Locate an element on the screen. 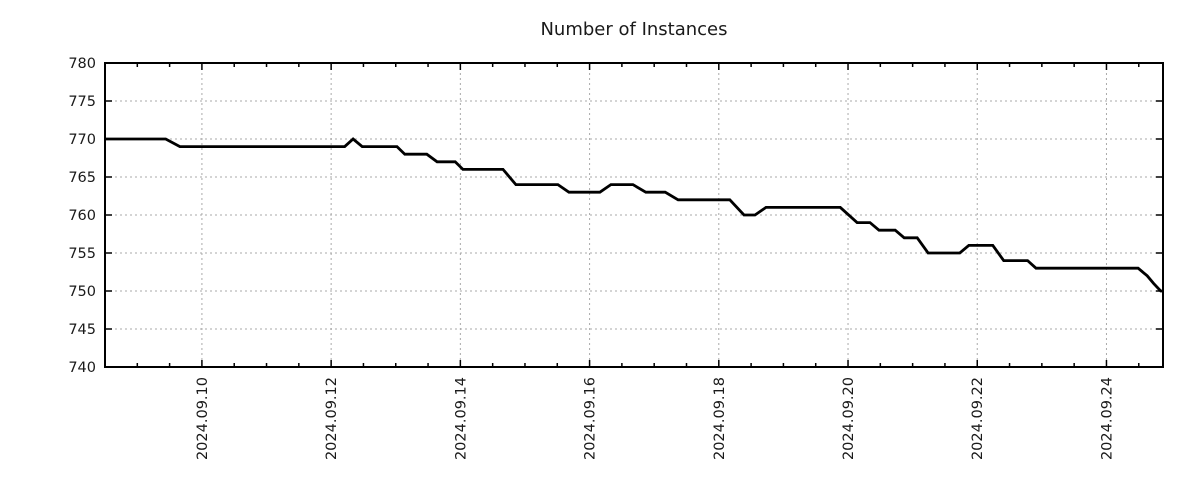  y-tick-label: 780 is located at coordinates (82, 64).